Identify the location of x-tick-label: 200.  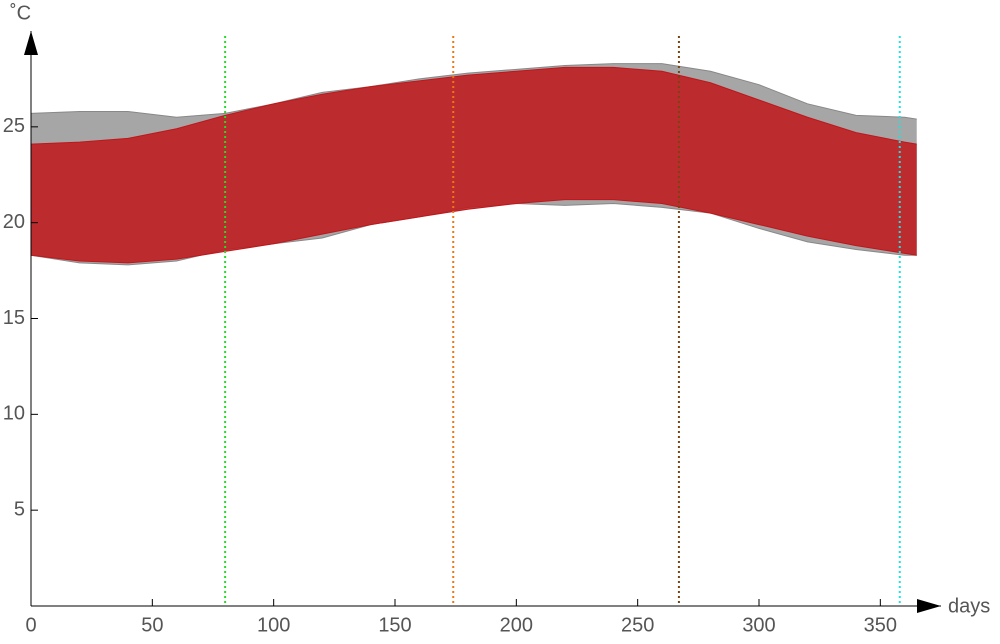
(516, 625).